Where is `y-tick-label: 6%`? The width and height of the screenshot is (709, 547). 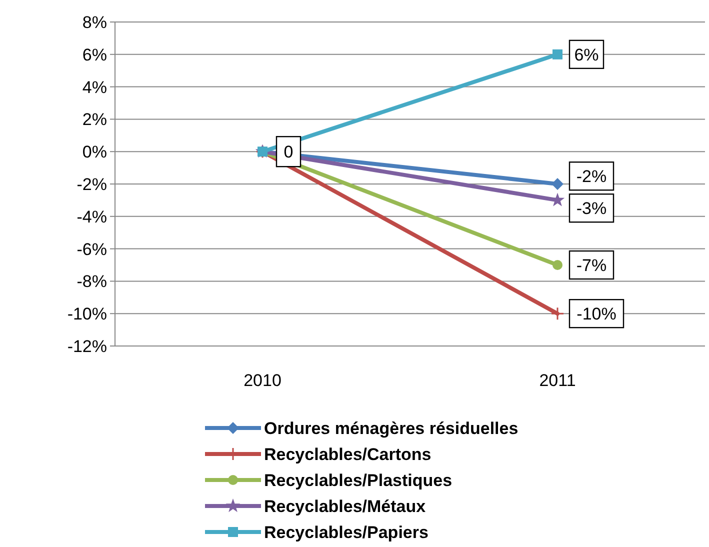
y-tick-label: 6% is located at coordinates (94, 54).